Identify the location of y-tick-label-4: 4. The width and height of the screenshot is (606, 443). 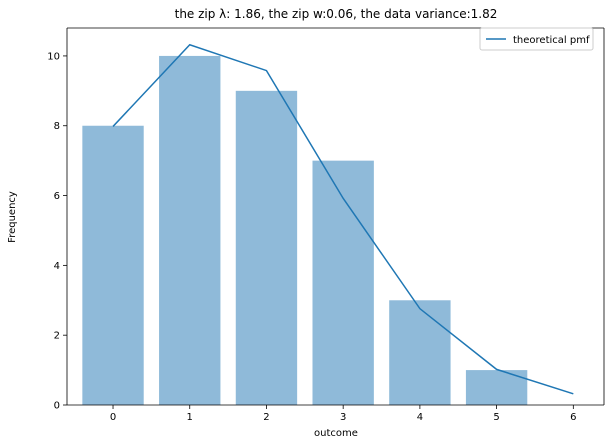
(57, 266).